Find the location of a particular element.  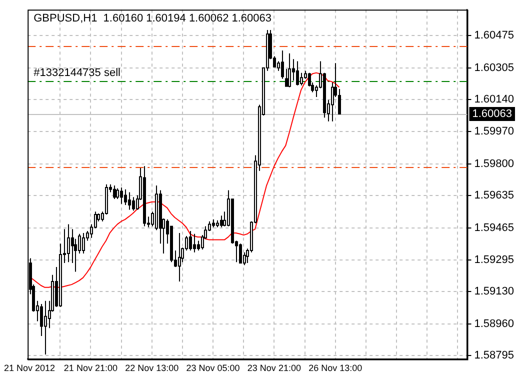

y-tick-label: 1.58795 is located at coordinates (494, 355).